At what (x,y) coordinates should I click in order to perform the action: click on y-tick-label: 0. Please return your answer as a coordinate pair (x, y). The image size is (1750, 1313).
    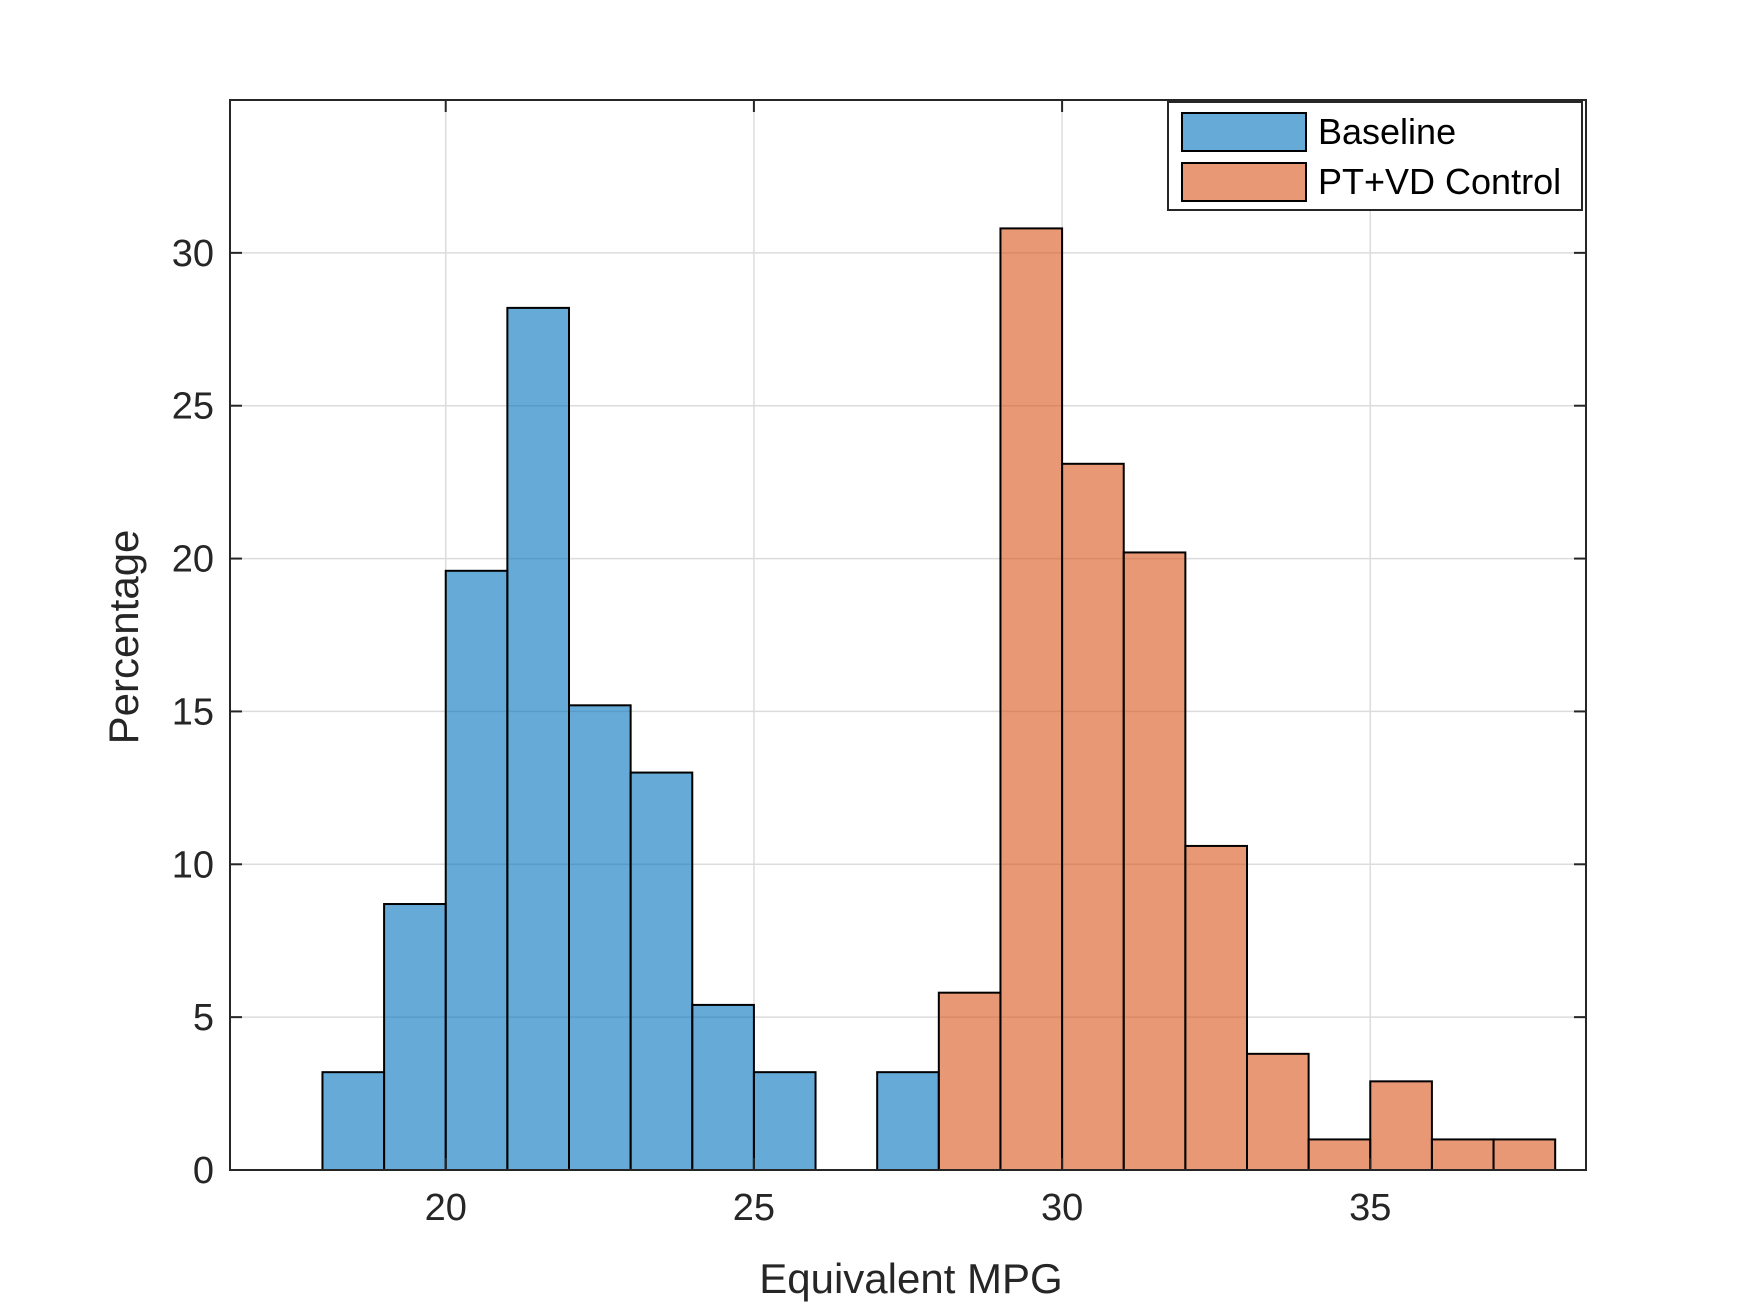
    Looking at the image, I should click on (203, 1171).